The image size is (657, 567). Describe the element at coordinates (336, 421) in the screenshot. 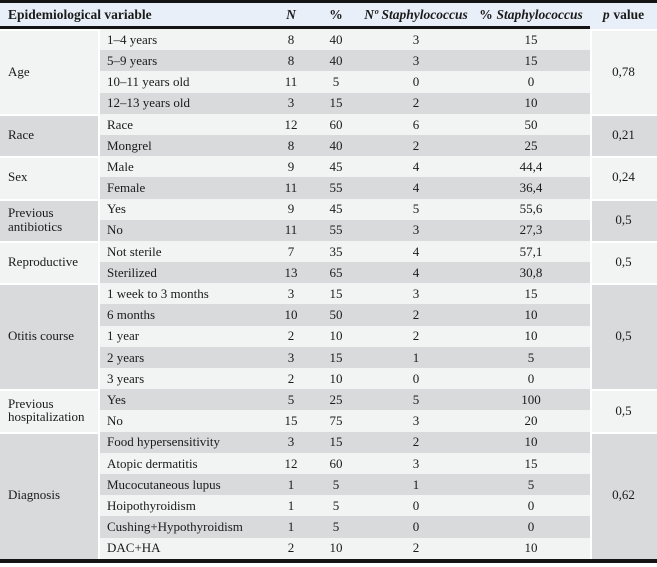

I see `percent-cell: 75` at that location.